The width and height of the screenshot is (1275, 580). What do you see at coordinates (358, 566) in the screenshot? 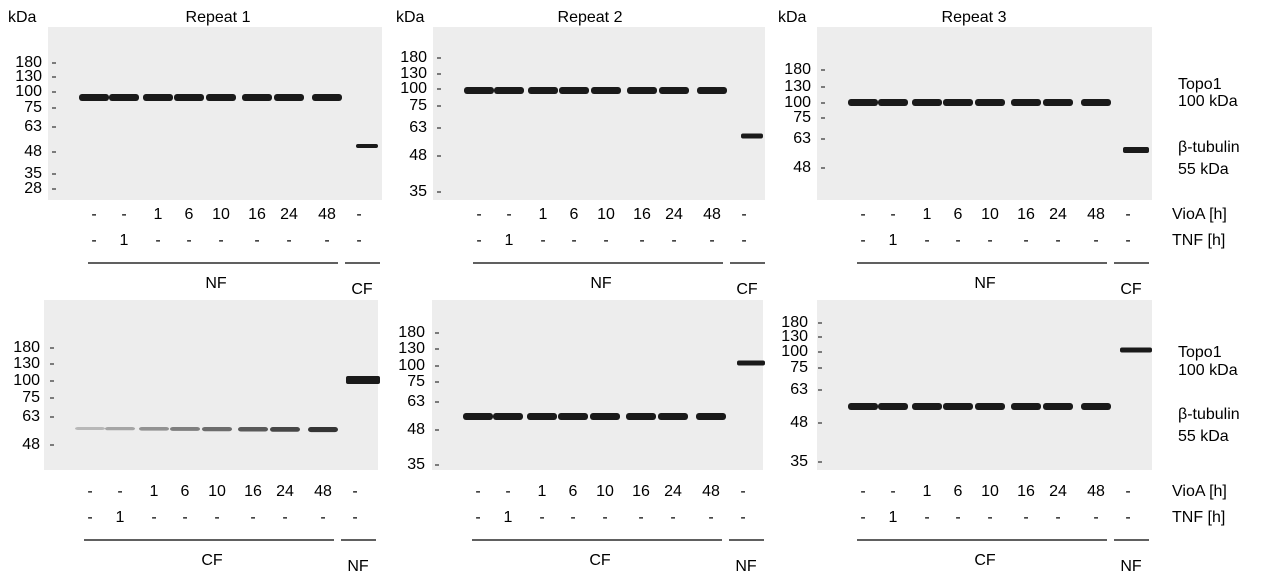
I see `side-fraction-label: NF` at bounding box center [358, 566].